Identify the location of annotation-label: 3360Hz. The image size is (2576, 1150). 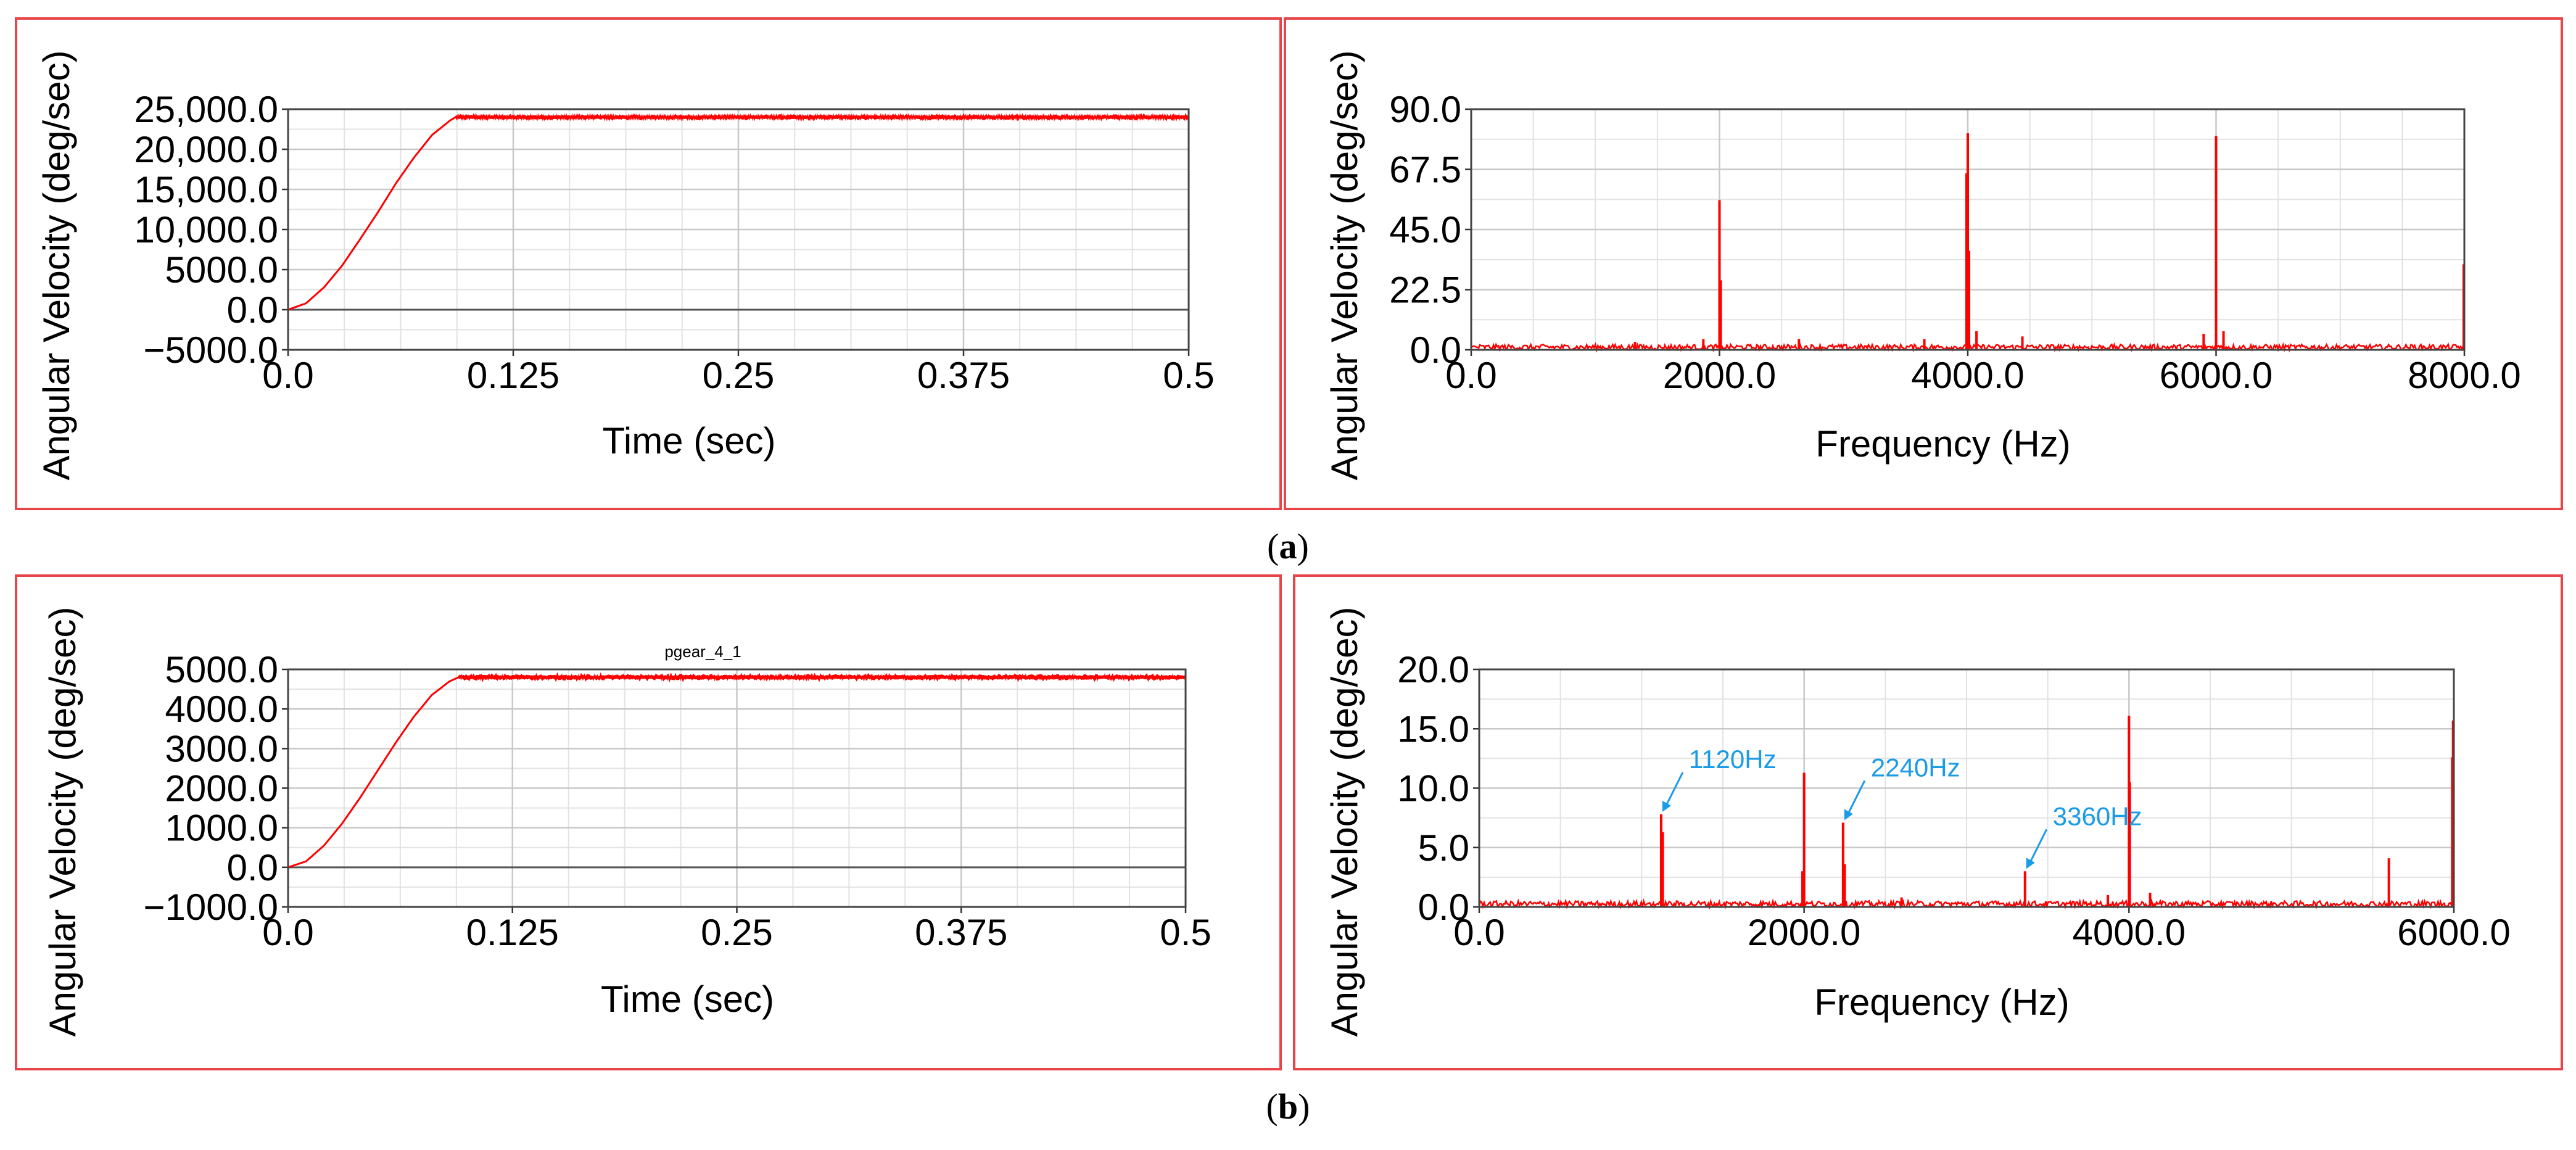
(2097, 815).